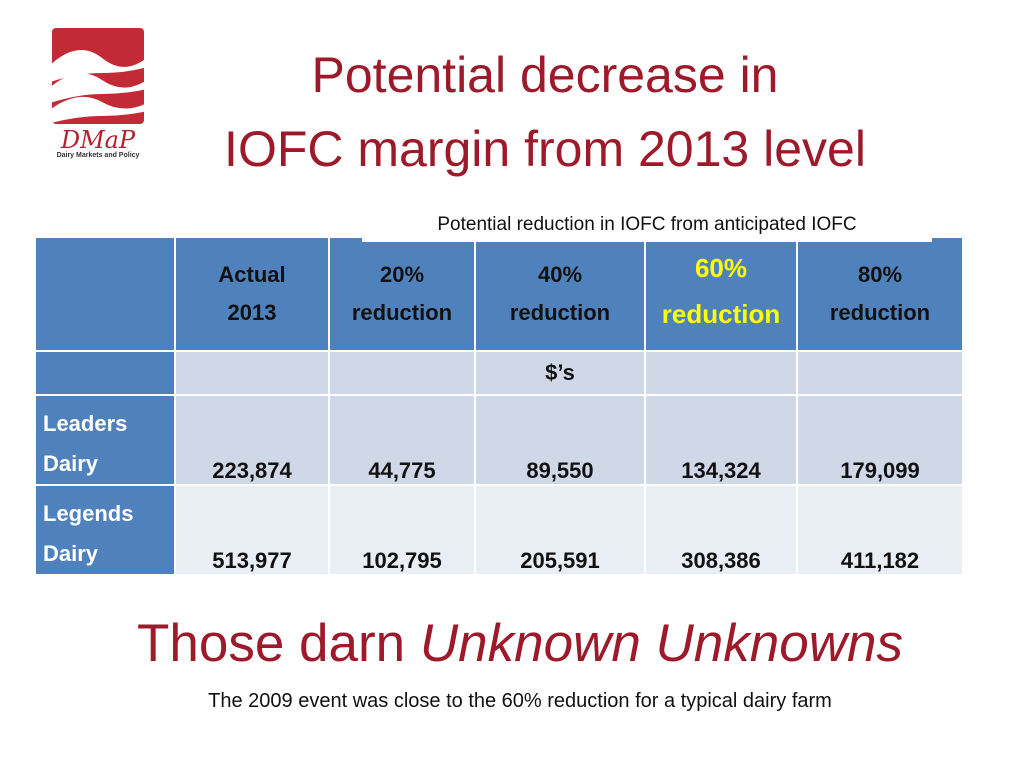 The width and height of the screenshot is (1024, 768). Describe the element at coordinates (402, 440) in the screenshot. I see `table-cell: 44,775` at that location.